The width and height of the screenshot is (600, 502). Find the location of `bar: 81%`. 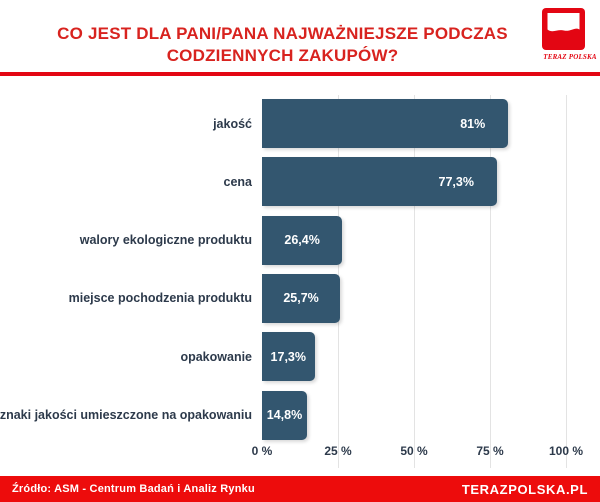

bar: 81% is located at coordinates (385, 123).